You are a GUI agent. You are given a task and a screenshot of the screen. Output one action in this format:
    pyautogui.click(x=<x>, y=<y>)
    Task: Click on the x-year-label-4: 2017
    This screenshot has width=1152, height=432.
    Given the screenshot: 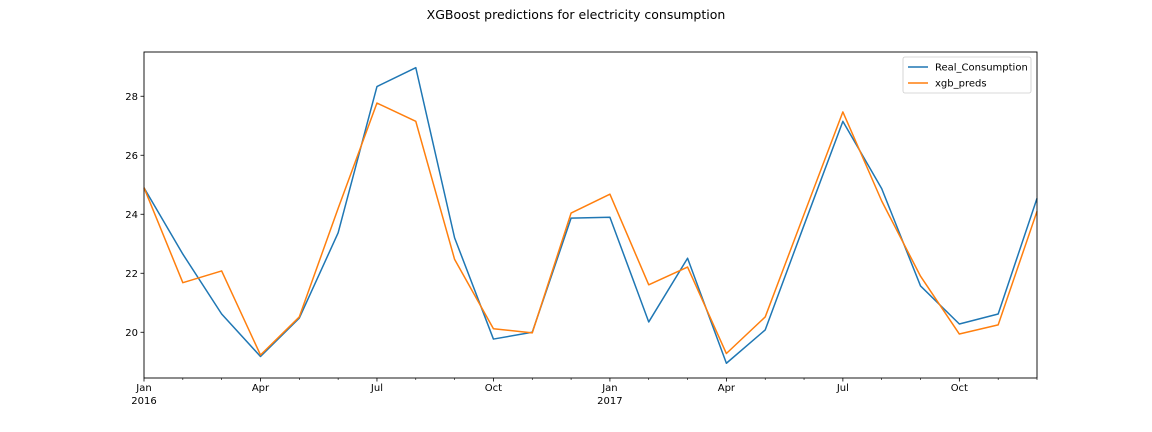 What is the action you would take?
    pyautogui.click(x=609, y=401)
    